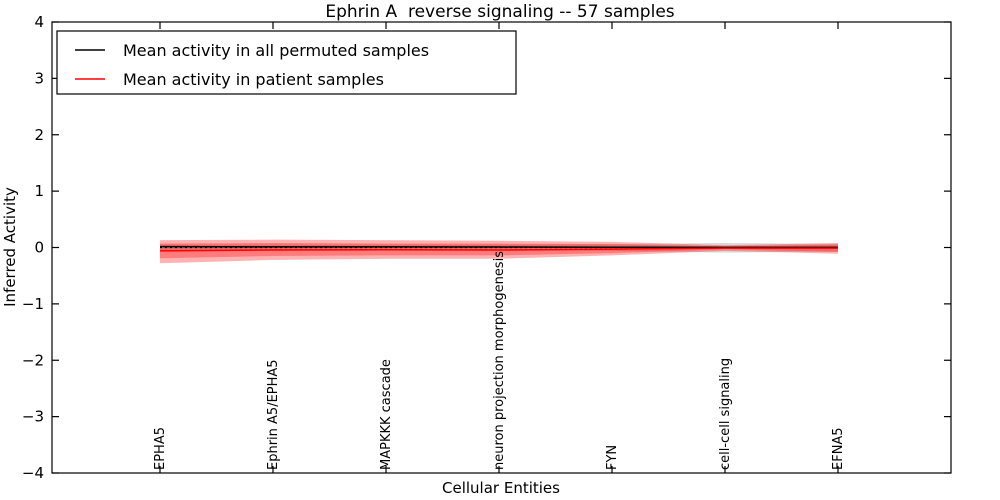 The width and height of the screenshot is (1000, 500). Describe the element at coordinates (612, 457) in the screenshot. I see `x-tick-label: FYN` at that location.